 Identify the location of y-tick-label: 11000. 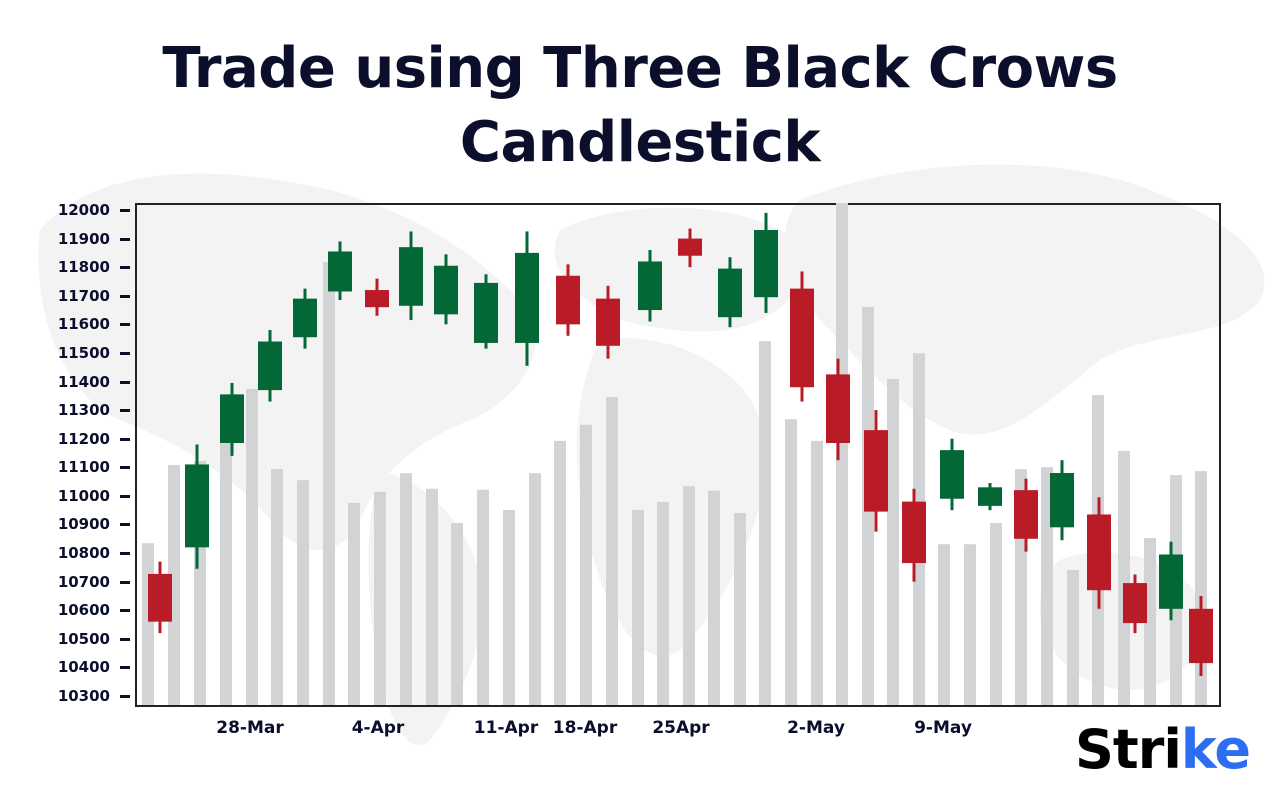
(83, 495).